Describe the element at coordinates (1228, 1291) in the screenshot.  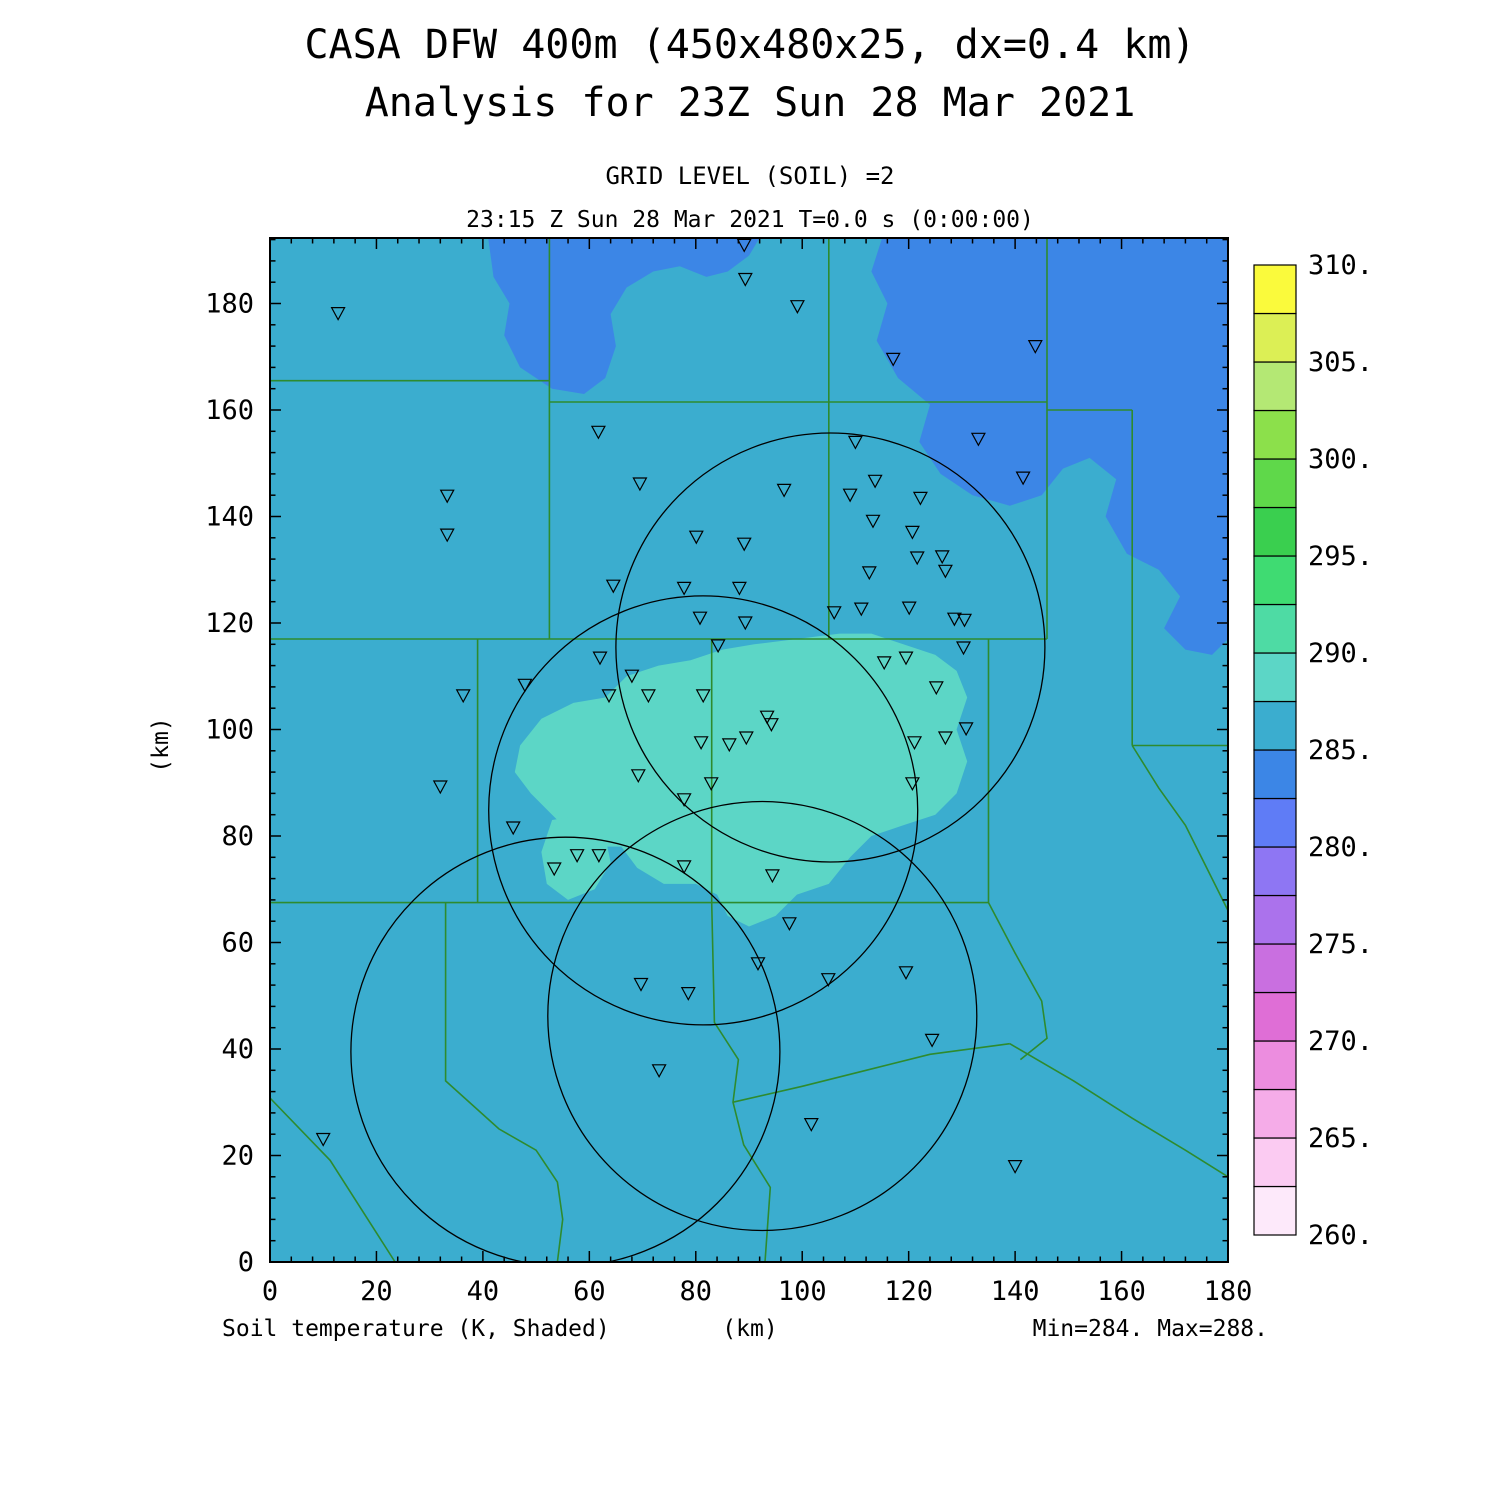
I see `x-tick-label: 180` at that location.